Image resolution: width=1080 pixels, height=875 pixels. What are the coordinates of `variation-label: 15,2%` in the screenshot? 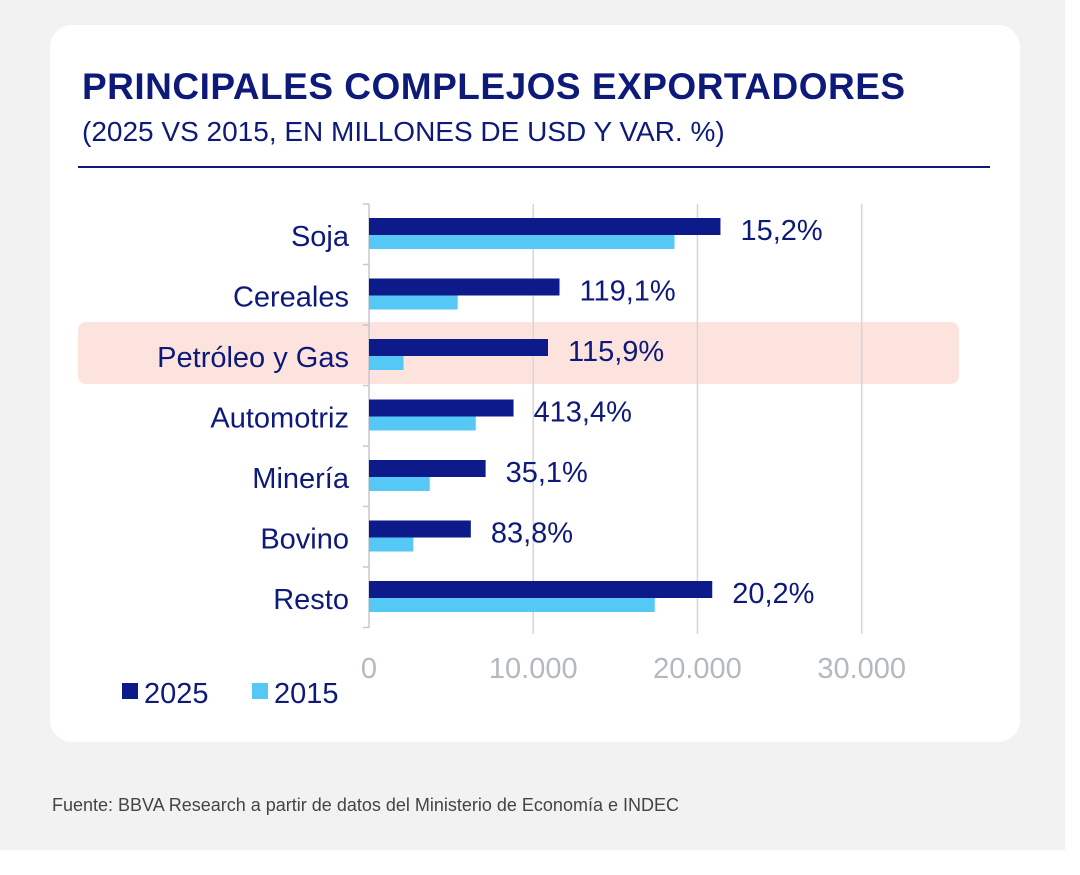 It's located at (781, 231).